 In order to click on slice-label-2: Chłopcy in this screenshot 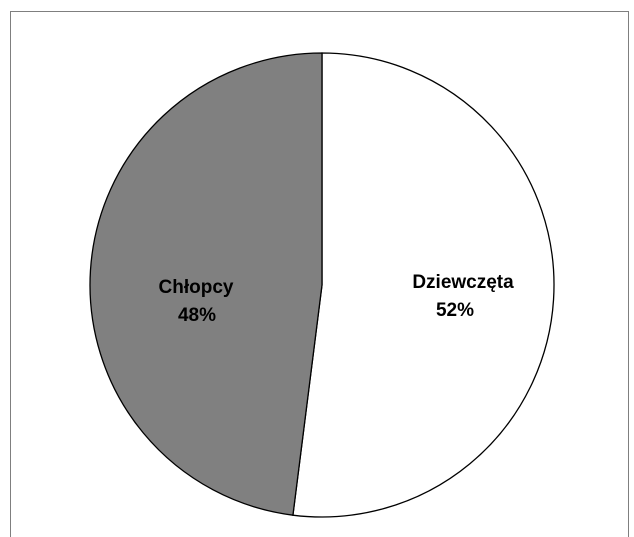, I will do `click(196, 287)`.